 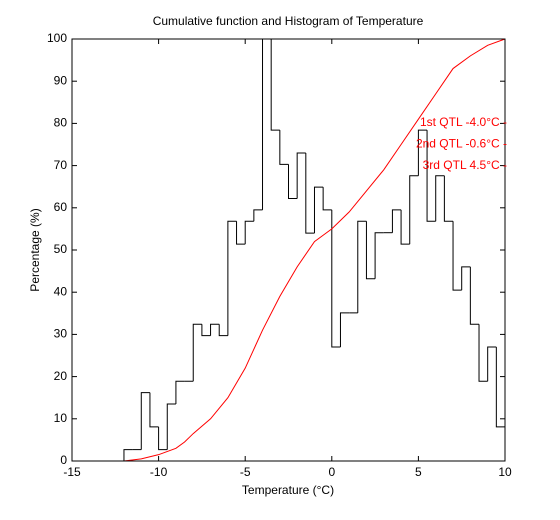 I want to click on x-tick-label: -5, so click(x=245, y=472).